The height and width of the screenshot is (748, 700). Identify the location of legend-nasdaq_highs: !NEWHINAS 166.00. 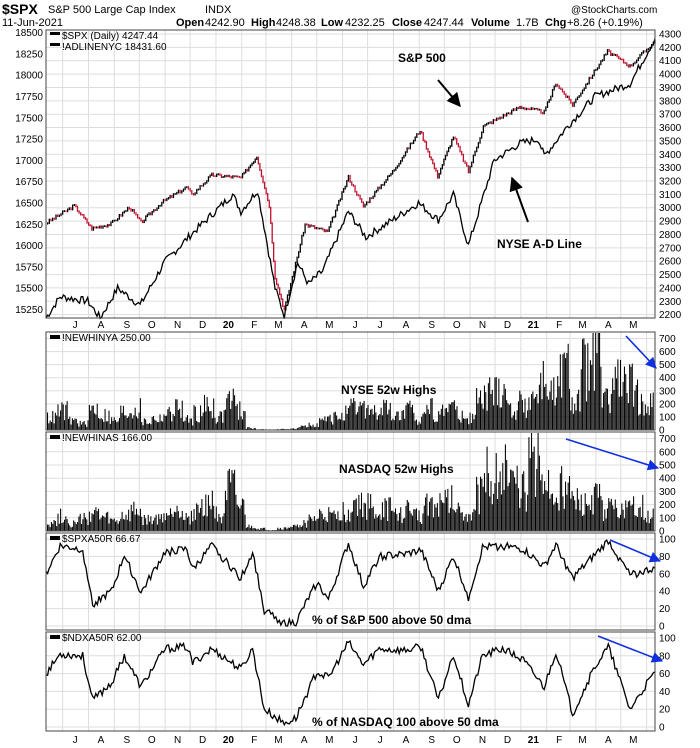
(107, 438).